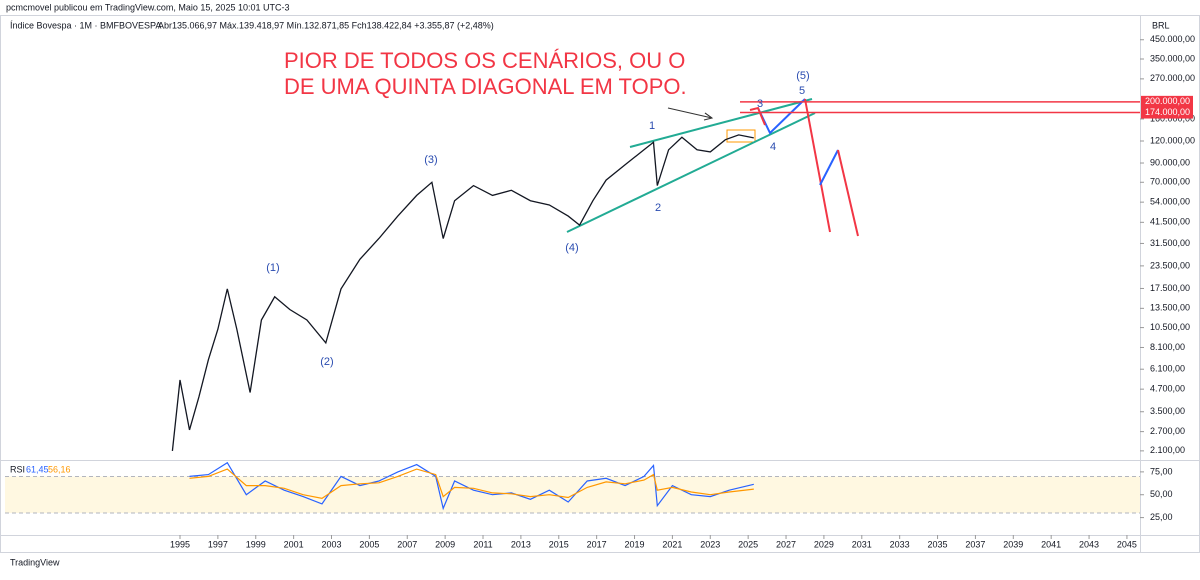  I want to click on y-tick-label: 2.100,00, so click(1167, 450).